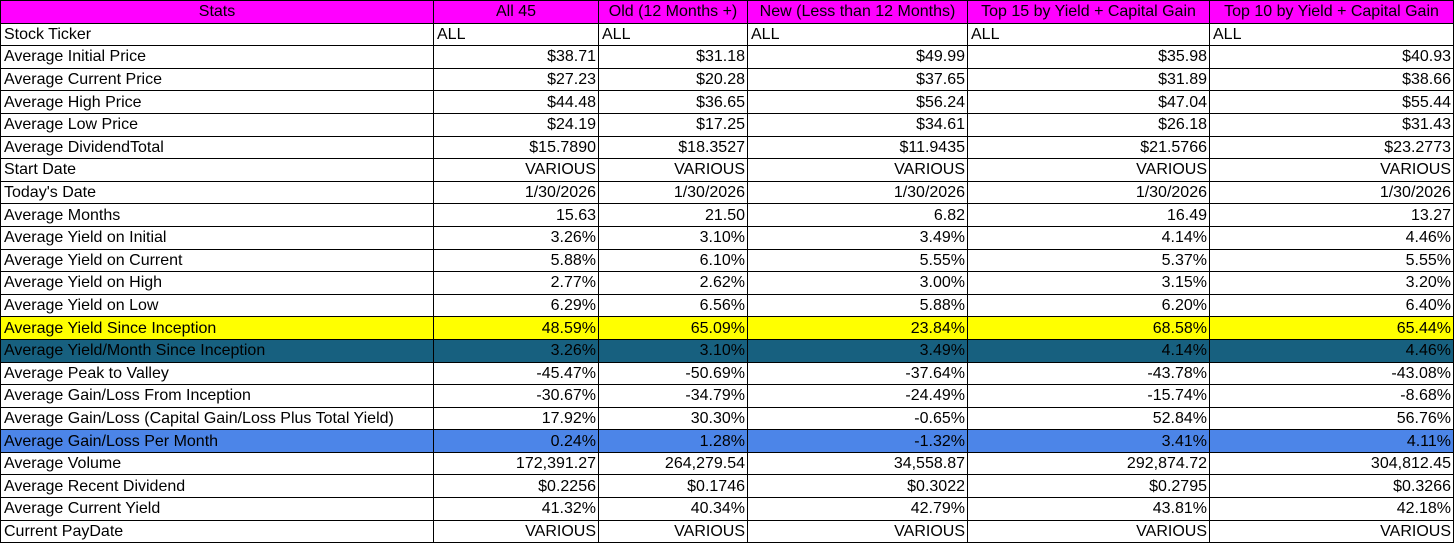 The height and width of the screenshot is (552, 1456). What do you see at coordinates (673, 283) in the screenshot?
I see `value-cell: 2.62%` at bounding box center [673, 283].